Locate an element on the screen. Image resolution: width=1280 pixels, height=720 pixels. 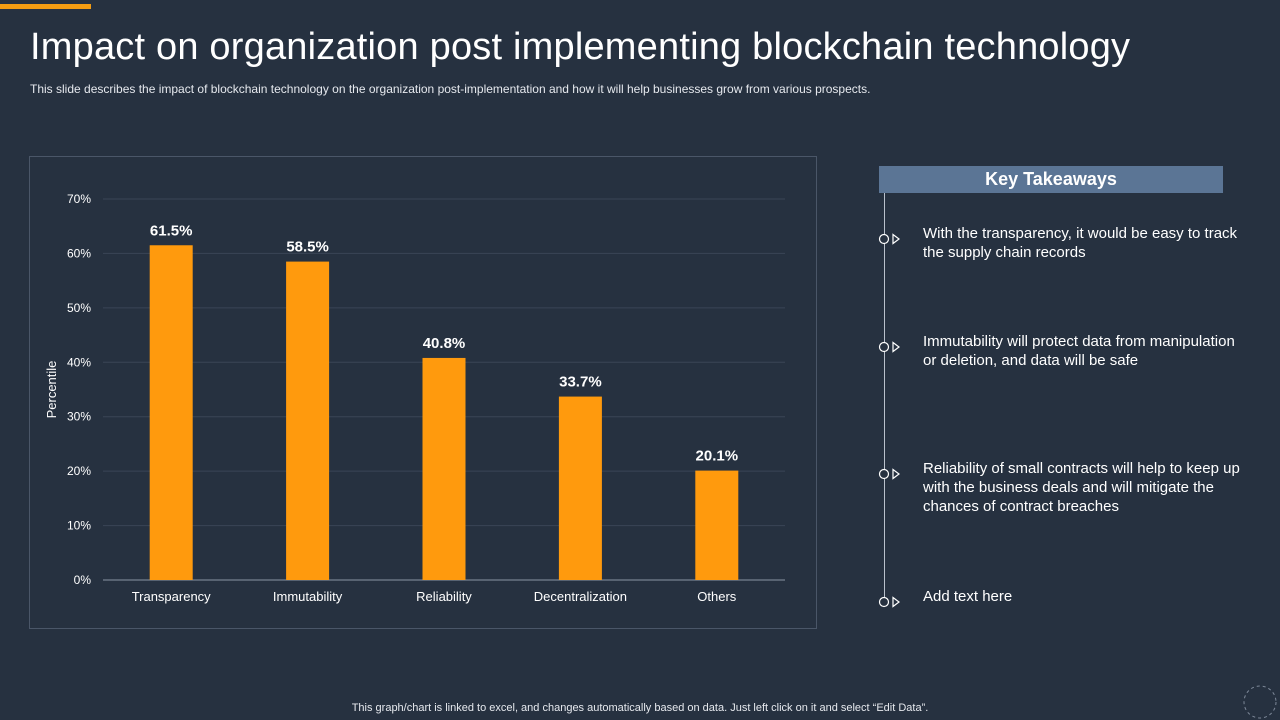
y-tick-label: 10% is located at coordinates (79, 526).